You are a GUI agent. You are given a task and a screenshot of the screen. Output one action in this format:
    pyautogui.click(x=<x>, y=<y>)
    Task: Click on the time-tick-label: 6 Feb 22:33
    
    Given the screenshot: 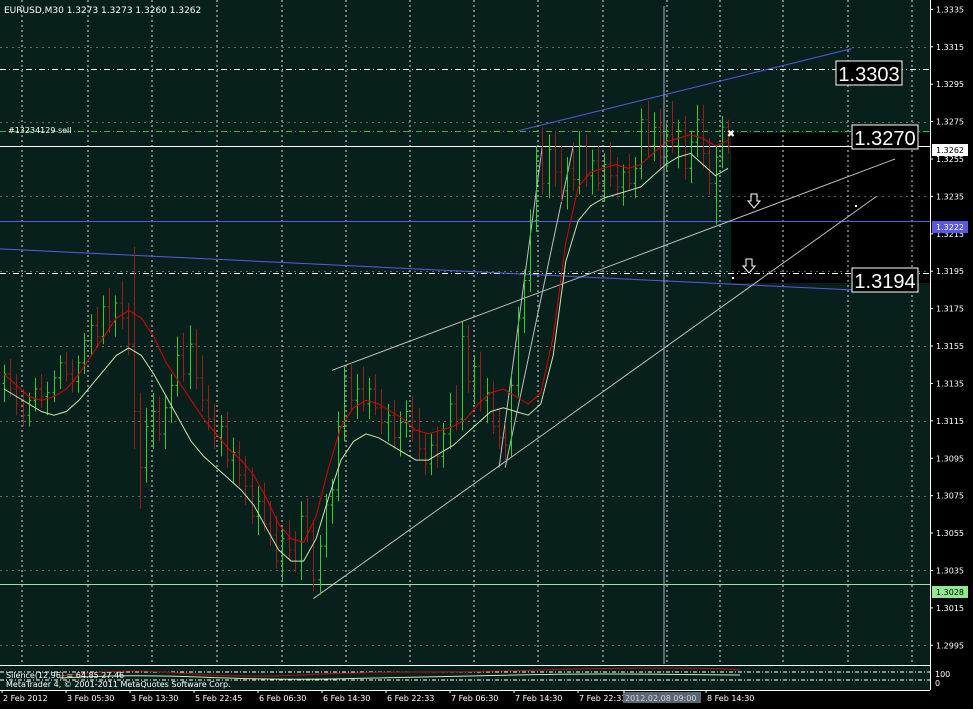 What is the action you would take?
    pyautogui.click(x=410, y=698)
    